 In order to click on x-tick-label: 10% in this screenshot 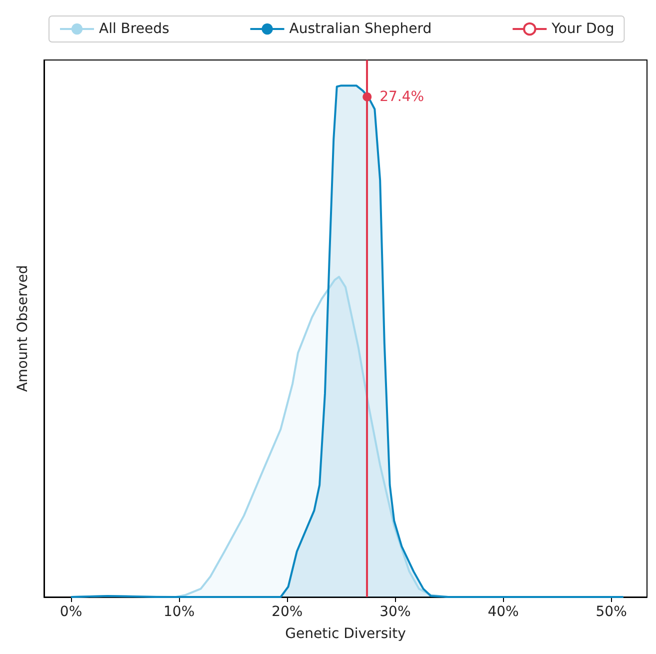, I will do `click(179, 612)`.